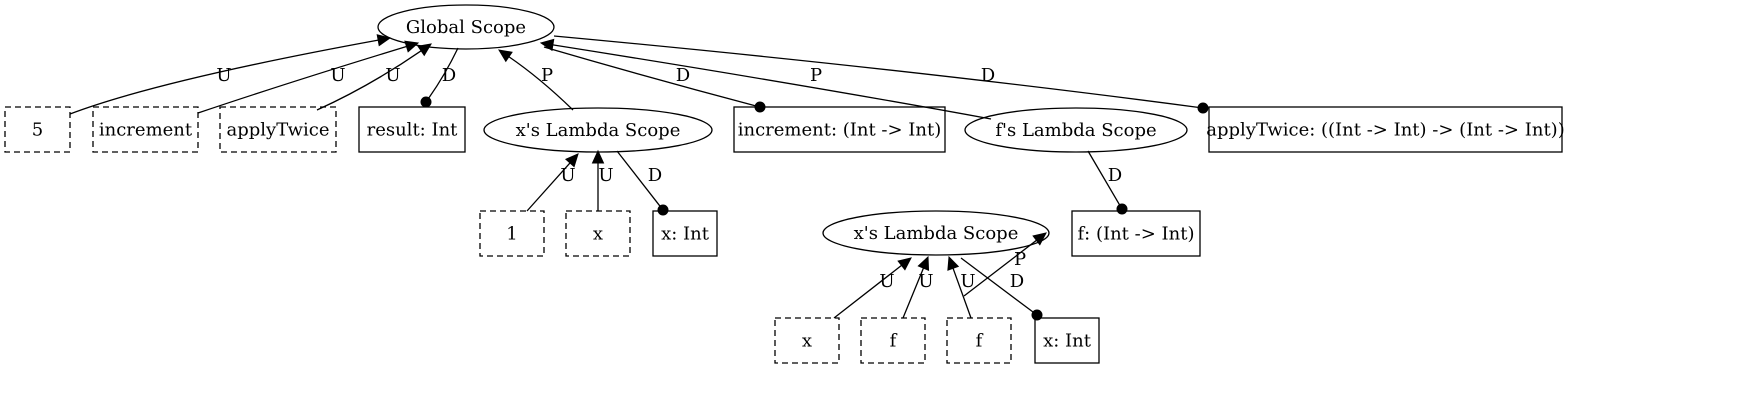 The width and height of the screenshot is (1742, 407). Describe the element at coordinates (967, 281) in the screenshot. I see `edge-use-f2-to-xlambda2-label: U` at that location.